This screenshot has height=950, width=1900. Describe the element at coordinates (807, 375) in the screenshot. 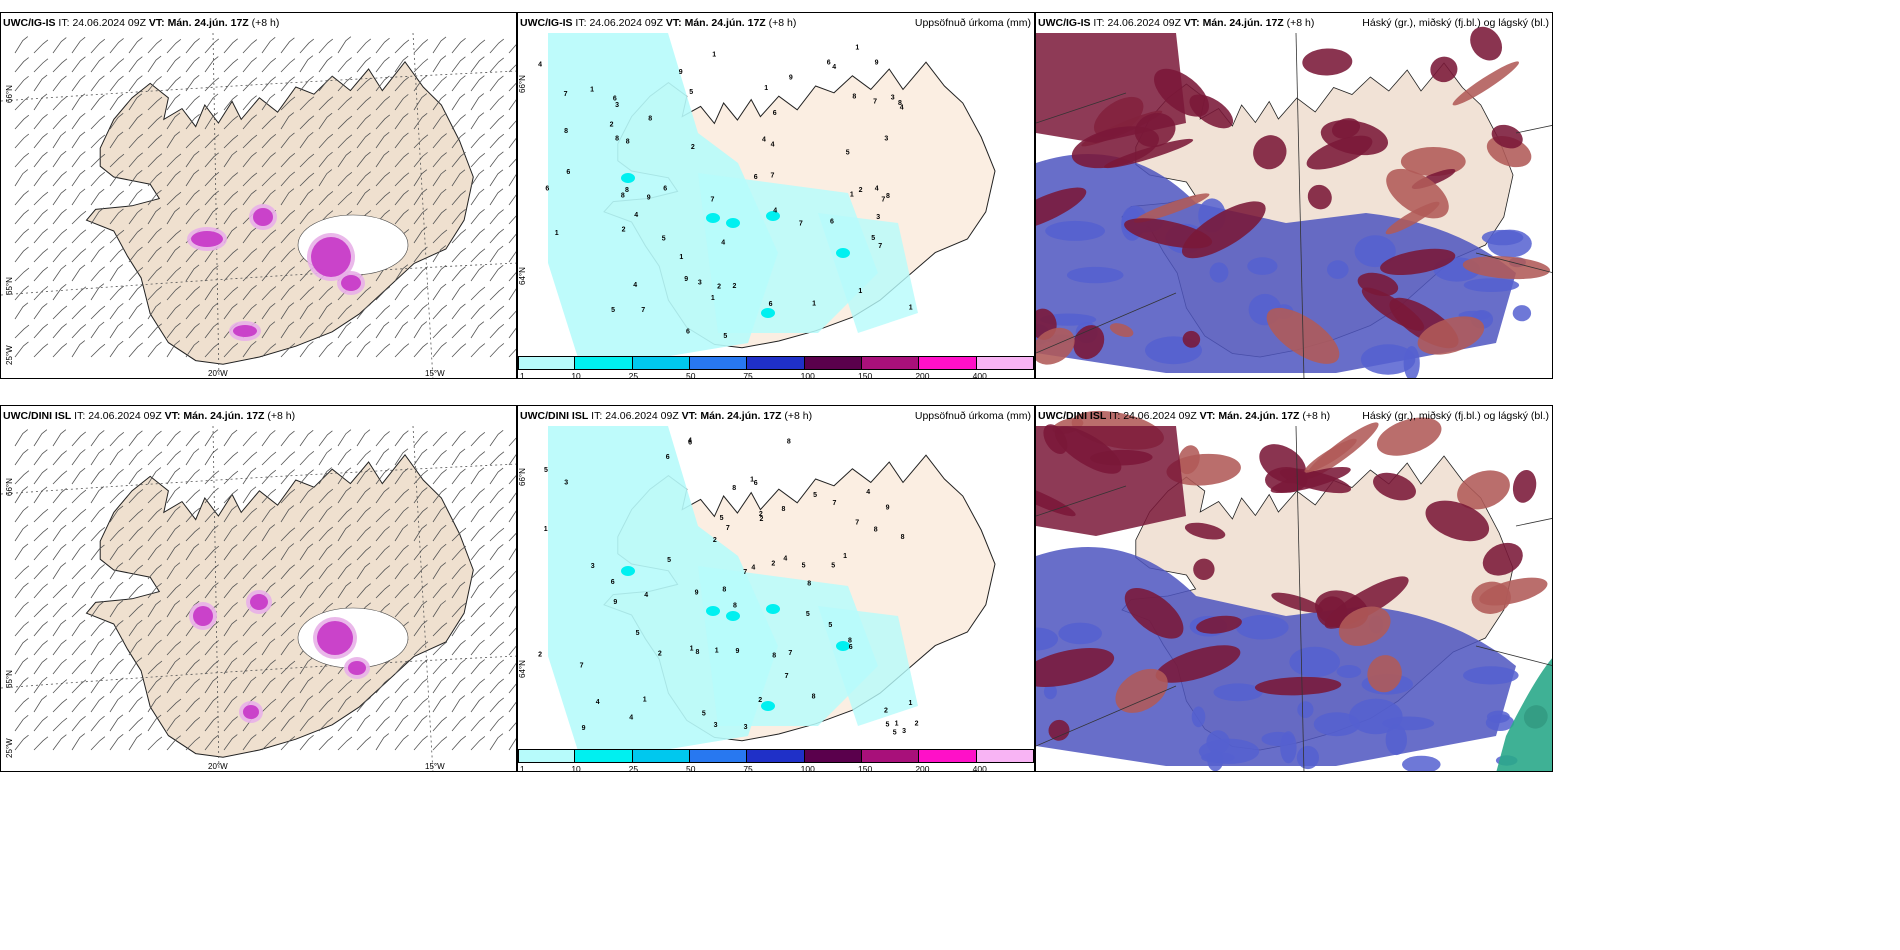

I see `colorbar-tick: 100` at that location.